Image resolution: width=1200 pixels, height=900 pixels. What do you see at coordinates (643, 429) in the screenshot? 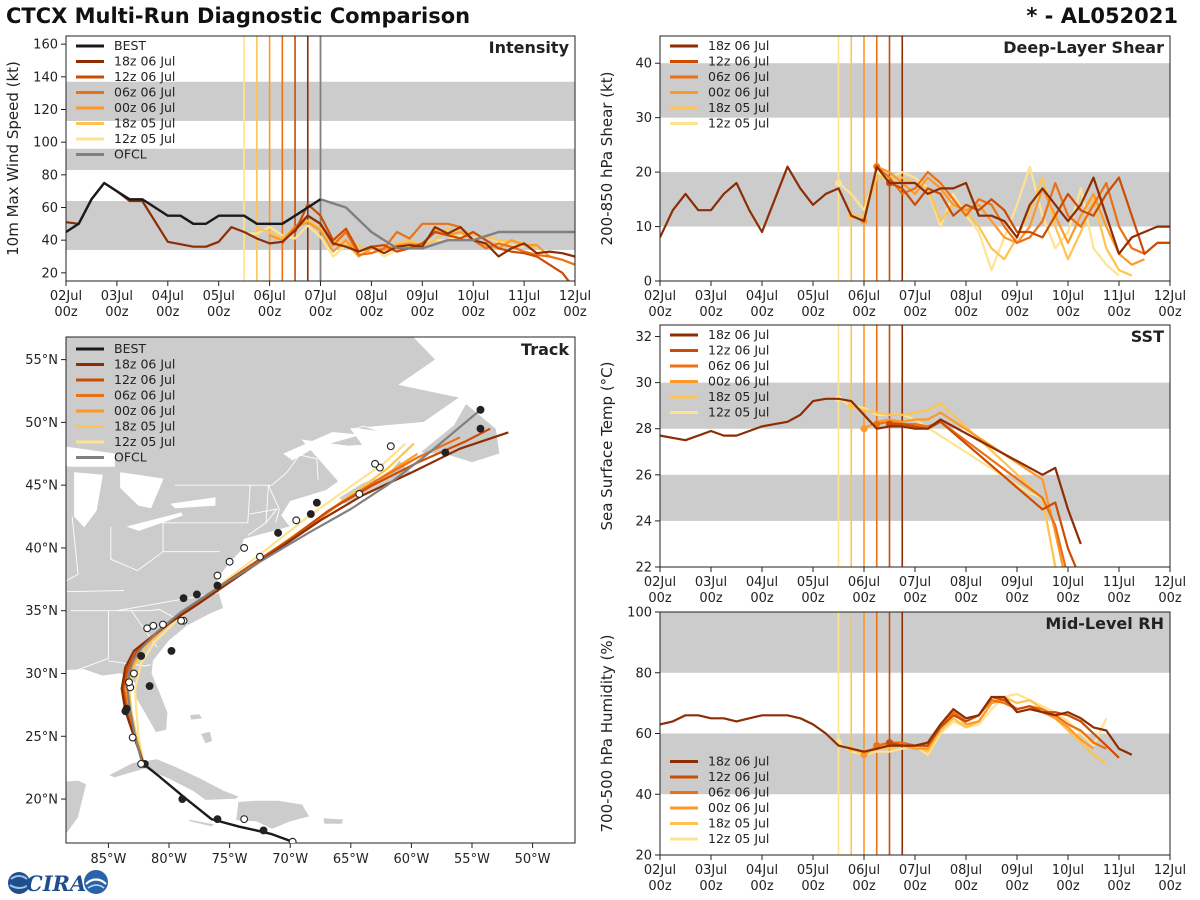
I see `ytick-label-sst-28: 28` at bounding box center [643, 429].